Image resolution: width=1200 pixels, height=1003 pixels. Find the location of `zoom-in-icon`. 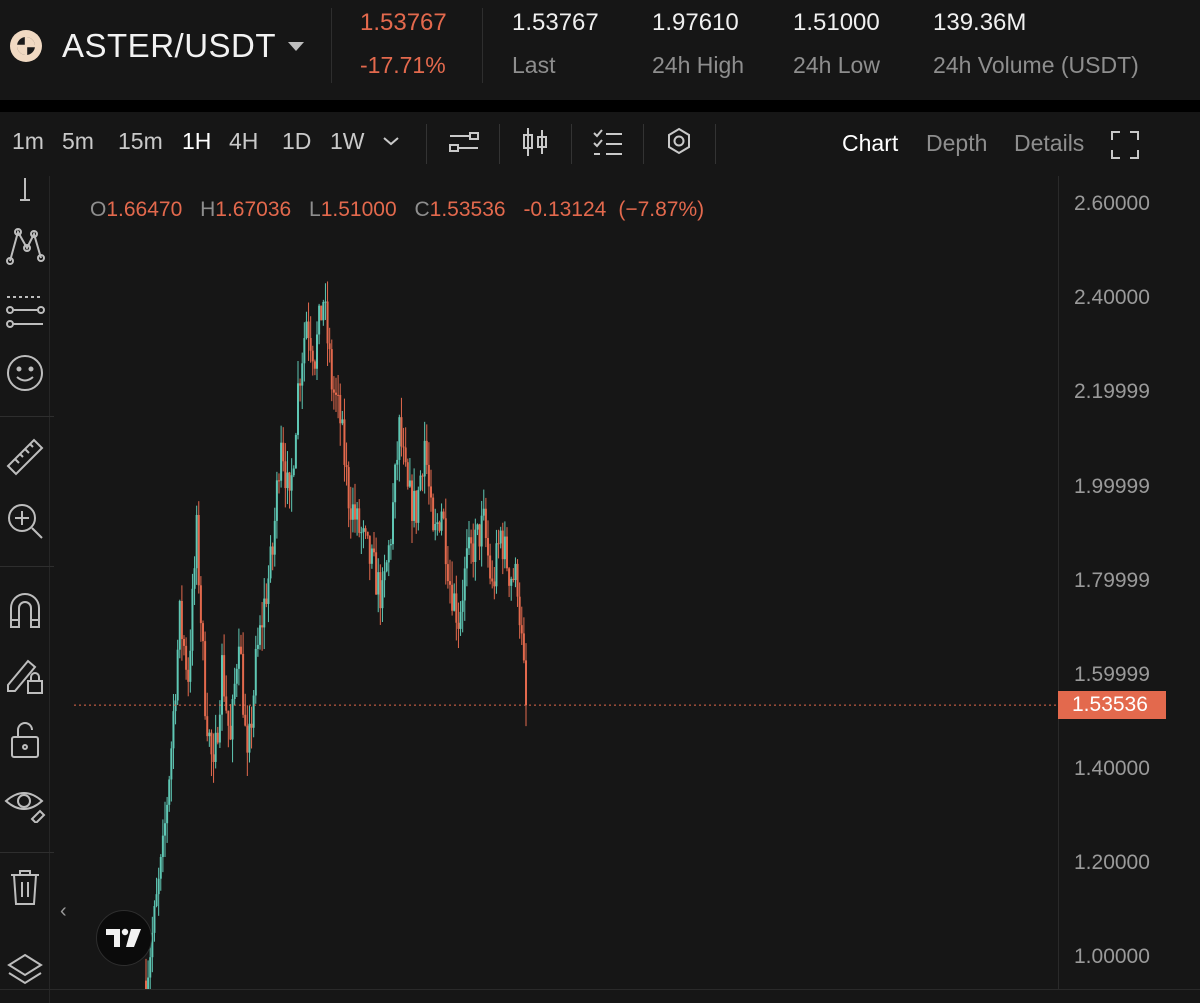

zoom-in-icon is located at coordinates (25, 521).